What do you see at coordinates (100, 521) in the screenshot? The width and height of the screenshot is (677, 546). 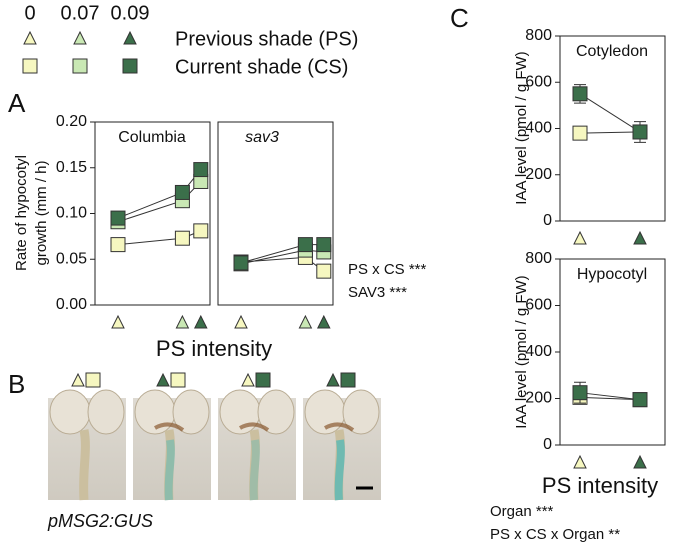 I see `caption: pMSG2:GUS` at bounding box center [100, 521].